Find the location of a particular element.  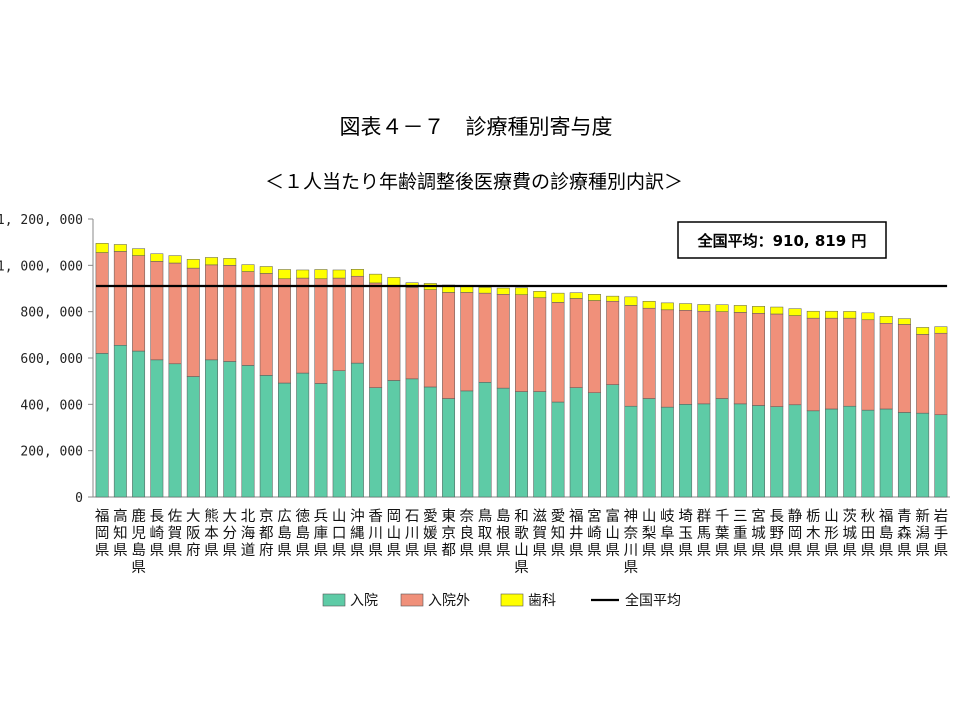

x-tick-label: 大阪府 is located at coordinates (193, 533).